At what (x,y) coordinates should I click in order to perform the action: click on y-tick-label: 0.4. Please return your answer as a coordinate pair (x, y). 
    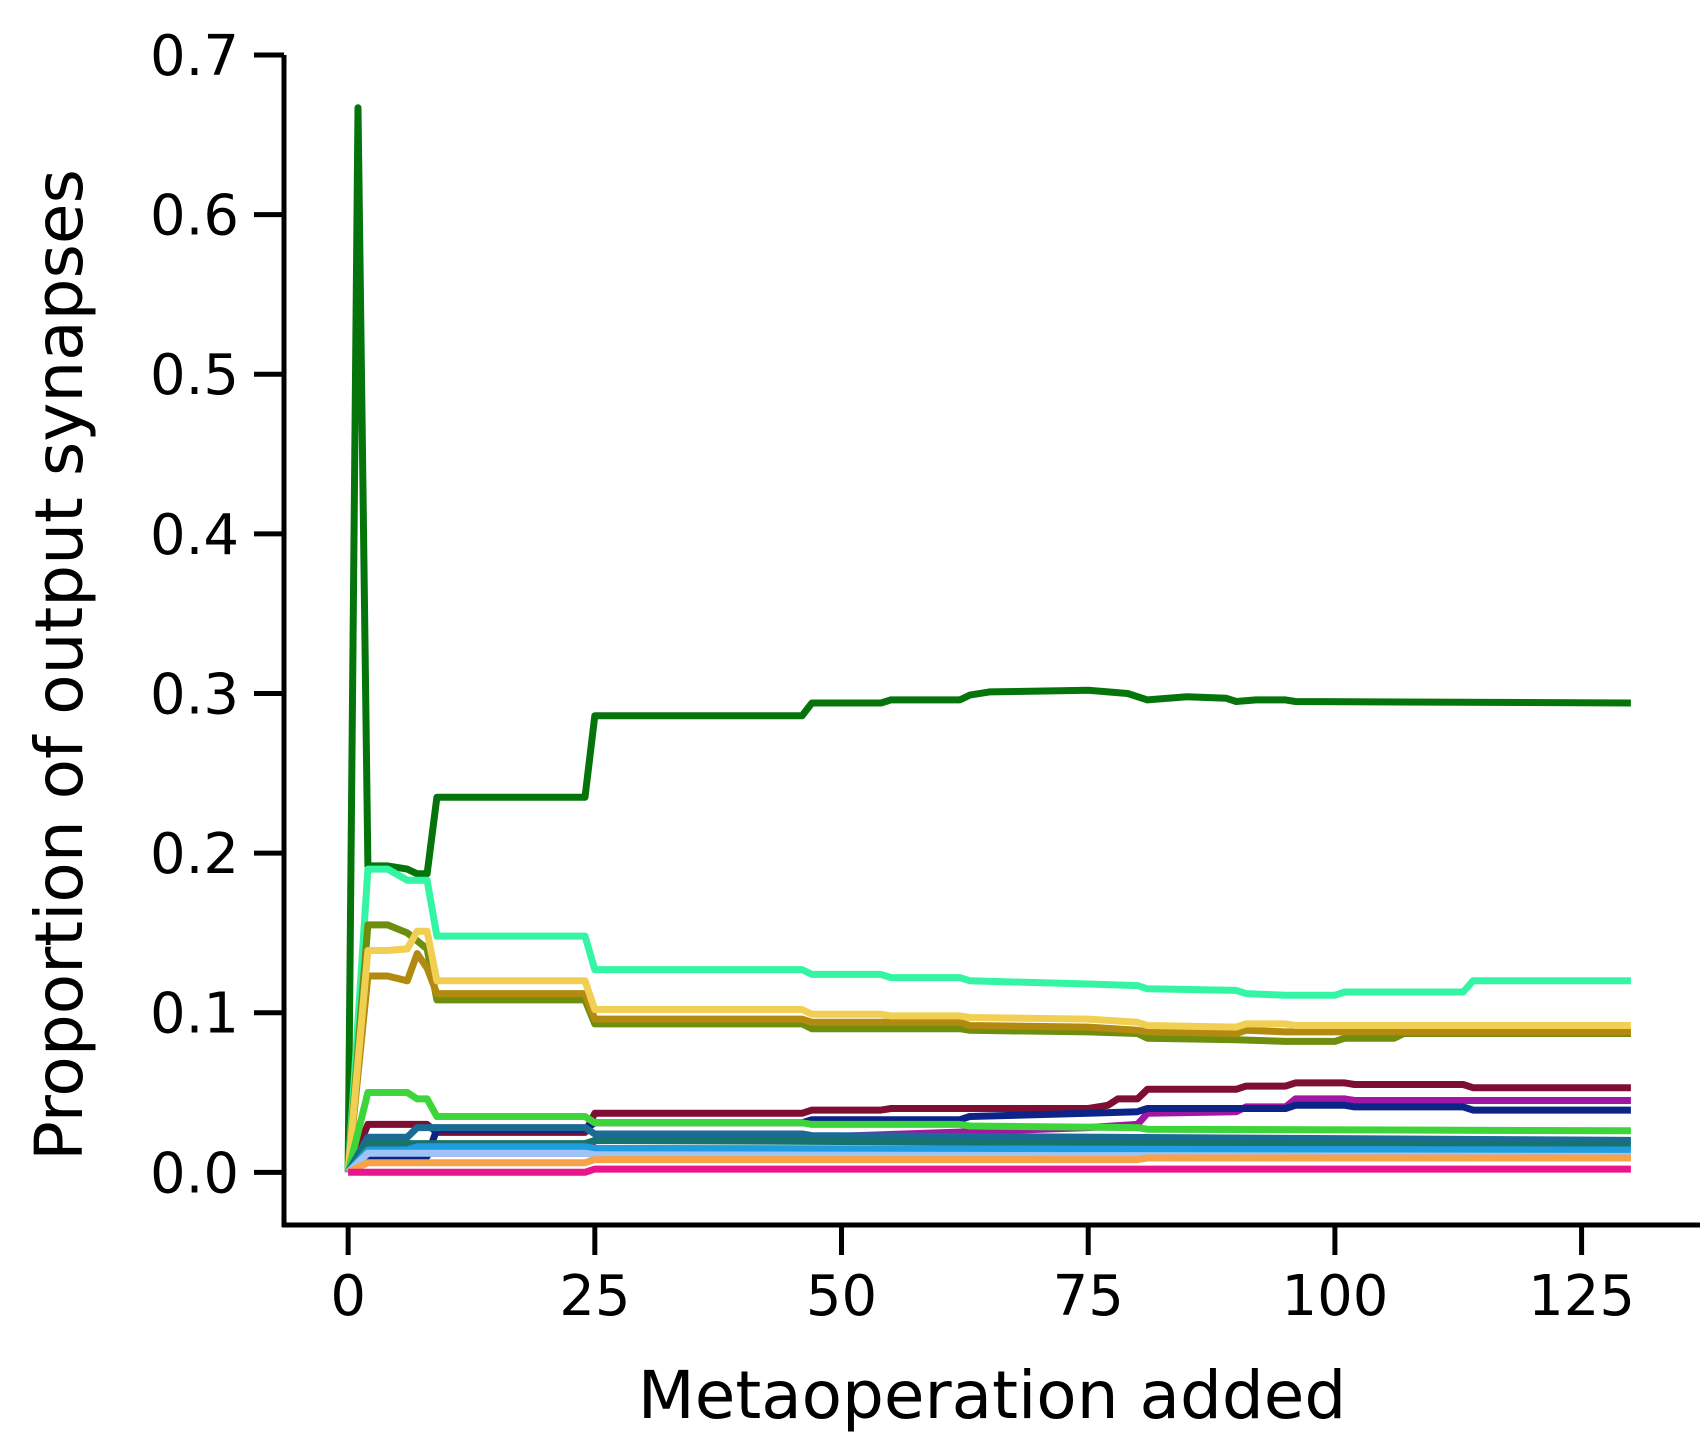
    Looking at the image, I should click on (194, 535).